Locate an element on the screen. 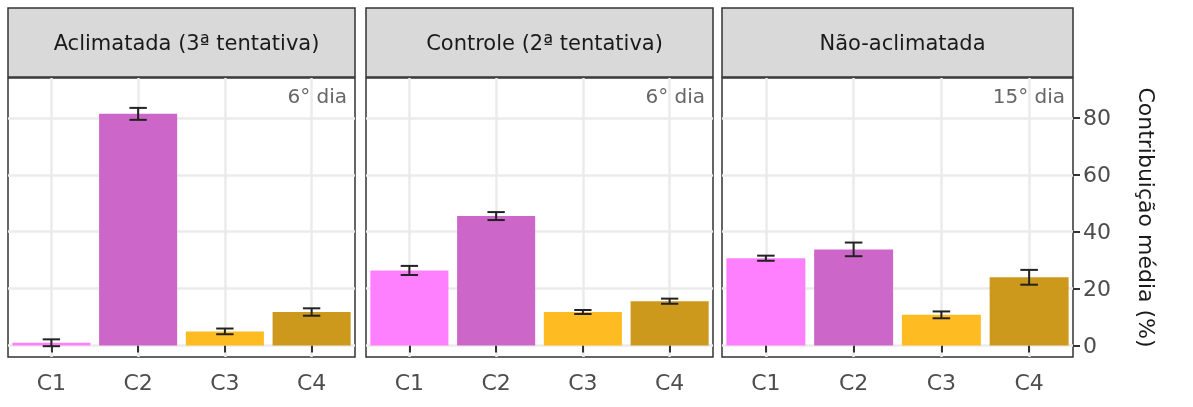 The width and height of the screenshot is (1193, 407). y-axis-title: Contribuição média (%) is located at coordinates (1146, 217).